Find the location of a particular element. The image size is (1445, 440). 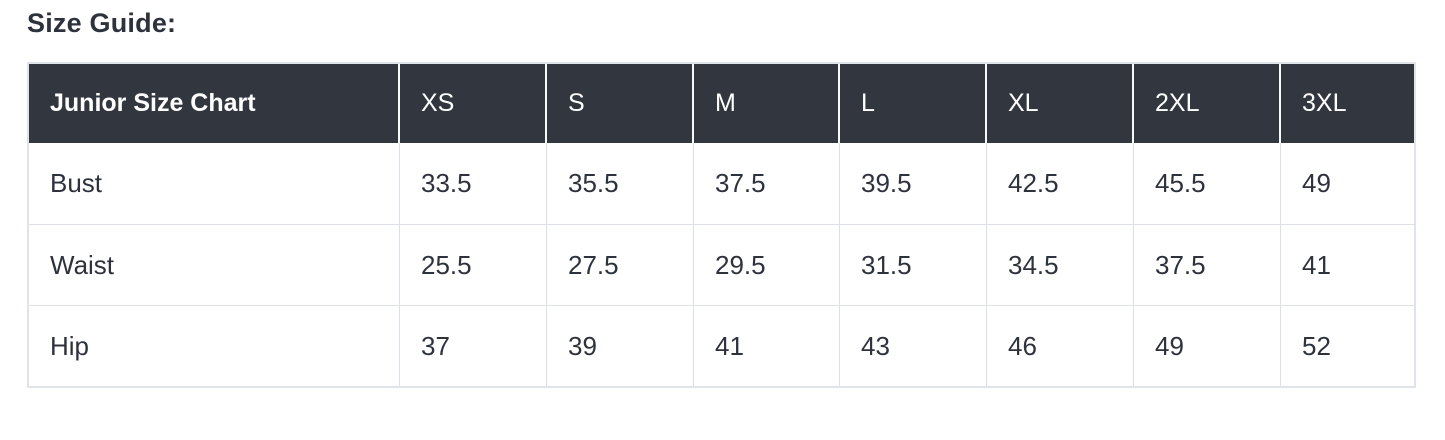

section-title: Size Guide: is located at coordinates (102, 23).